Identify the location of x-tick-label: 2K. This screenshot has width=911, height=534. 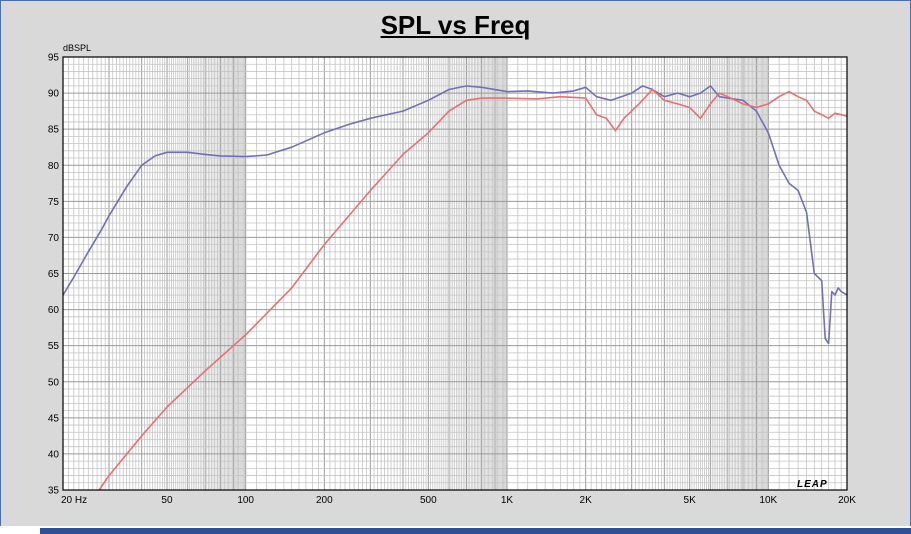
(586, 500).